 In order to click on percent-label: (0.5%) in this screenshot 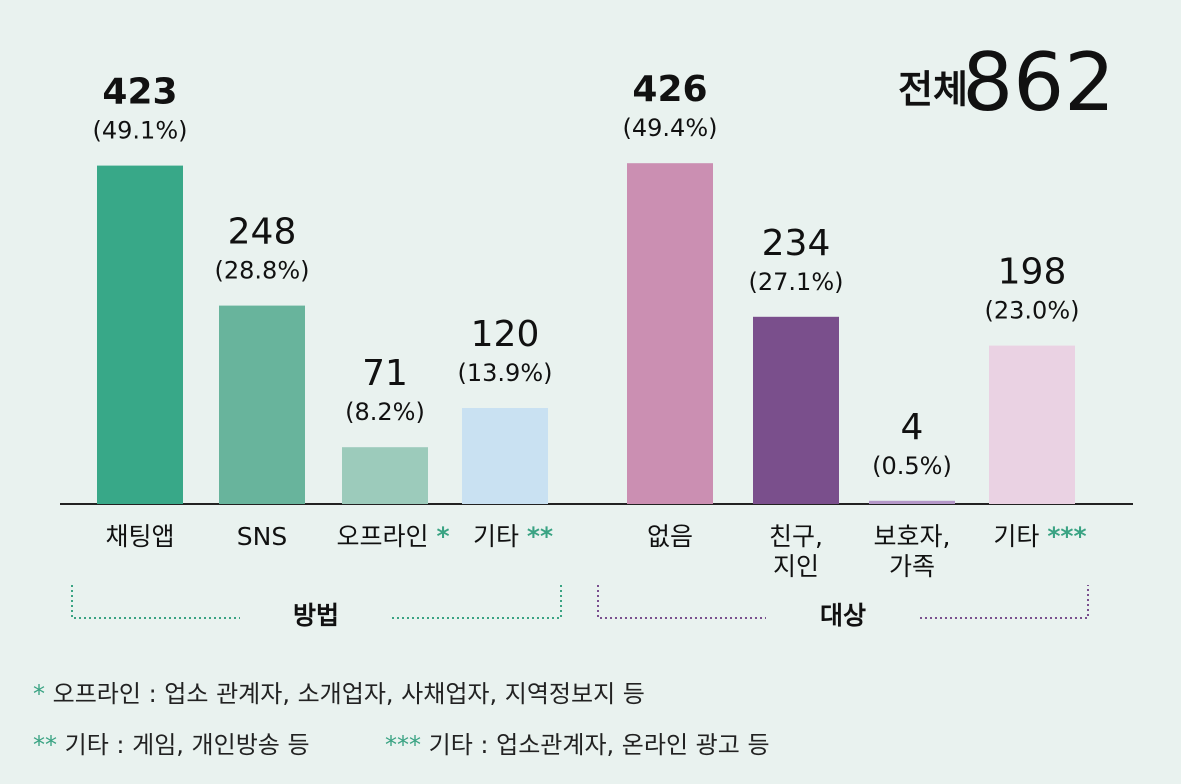, I will do `click(912, 466)`.